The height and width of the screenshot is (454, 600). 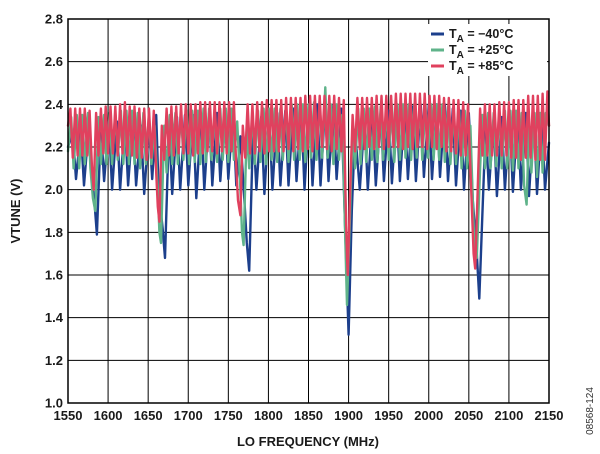 I want to click on legend-background, so click(x=487, y=50).